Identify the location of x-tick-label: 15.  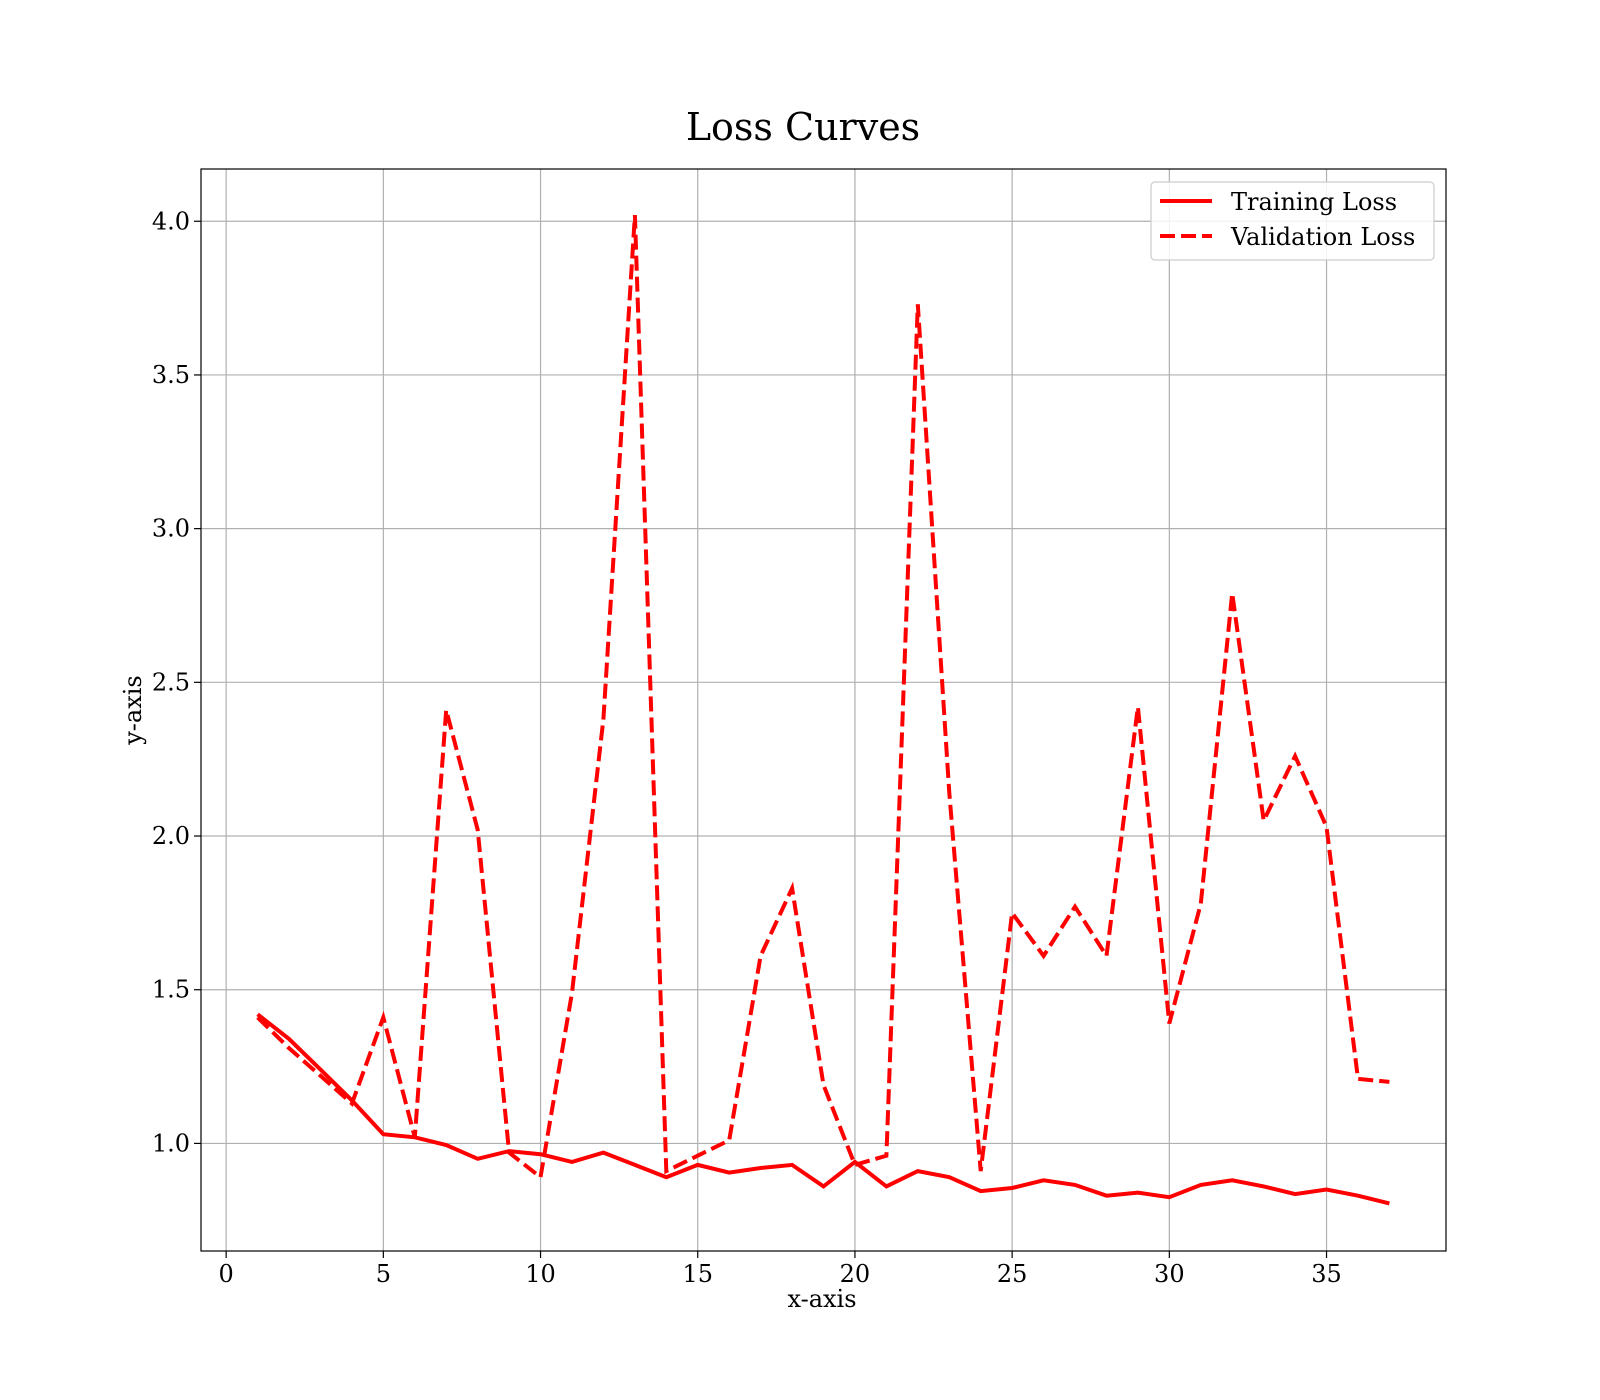
(697, 1274).